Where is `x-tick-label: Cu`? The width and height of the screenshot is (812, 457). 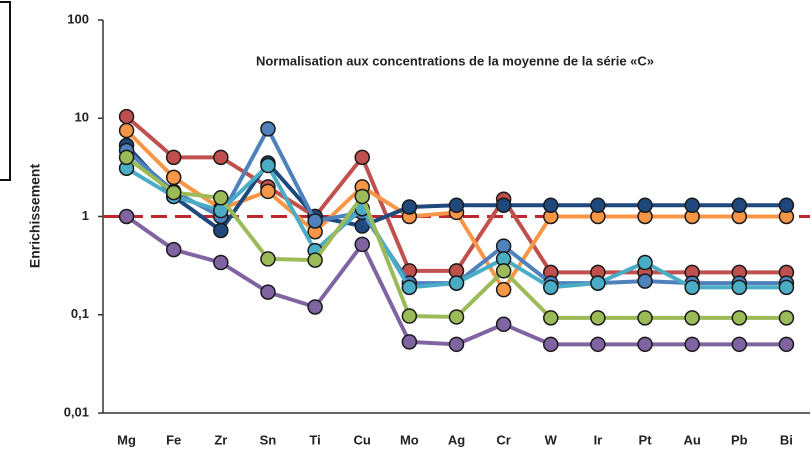 x-tick-label: Cu is located at coordinates (362, 439).